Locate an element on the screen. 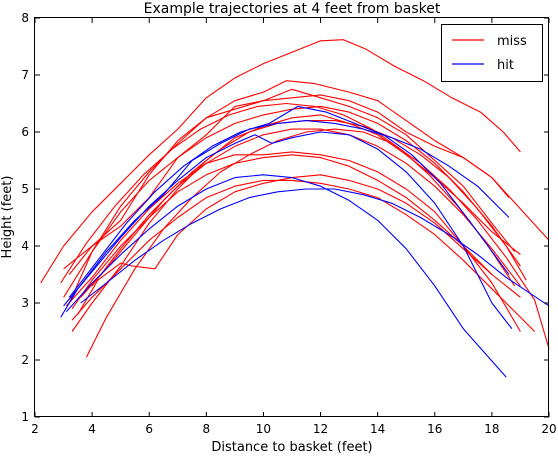  x-tick-label: 8 is located at coordinates (207, 429).